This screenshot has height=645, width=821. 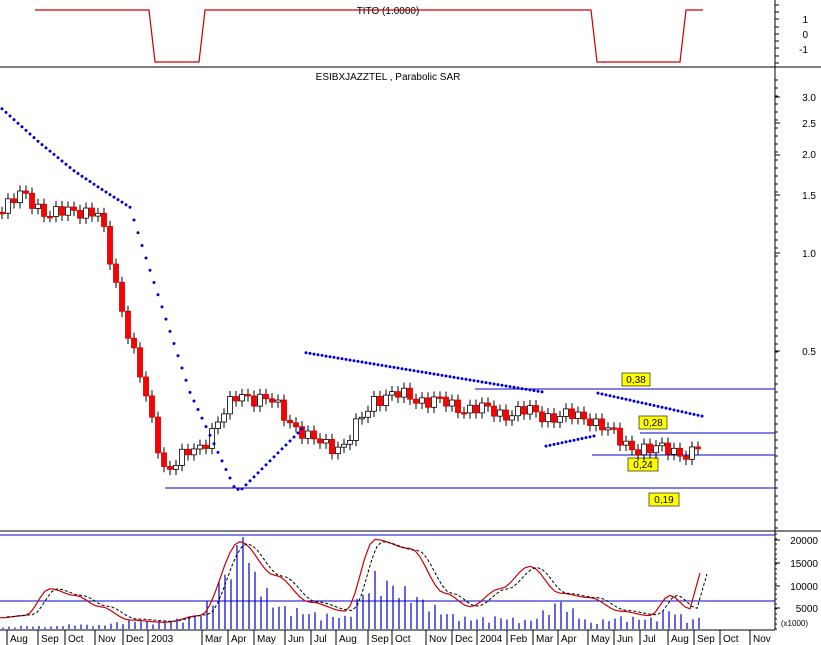 What do you see at coordinates (625, 639) in the screenshot?
I see `x-tick-label: Jun` at bounding box center [625, 639].